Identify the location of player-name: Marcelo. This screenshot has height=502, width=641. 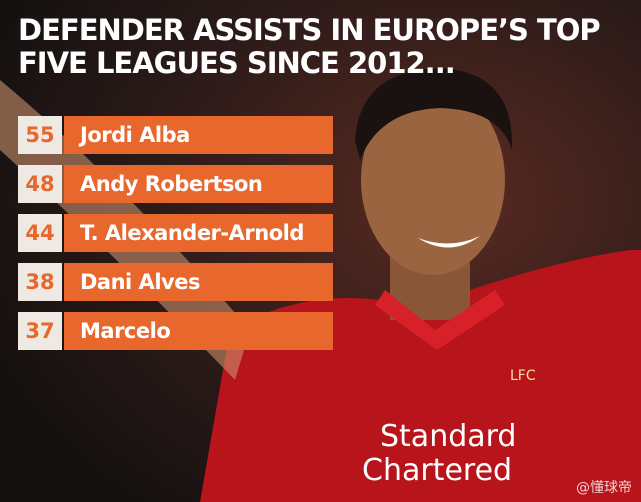
(125, 331).